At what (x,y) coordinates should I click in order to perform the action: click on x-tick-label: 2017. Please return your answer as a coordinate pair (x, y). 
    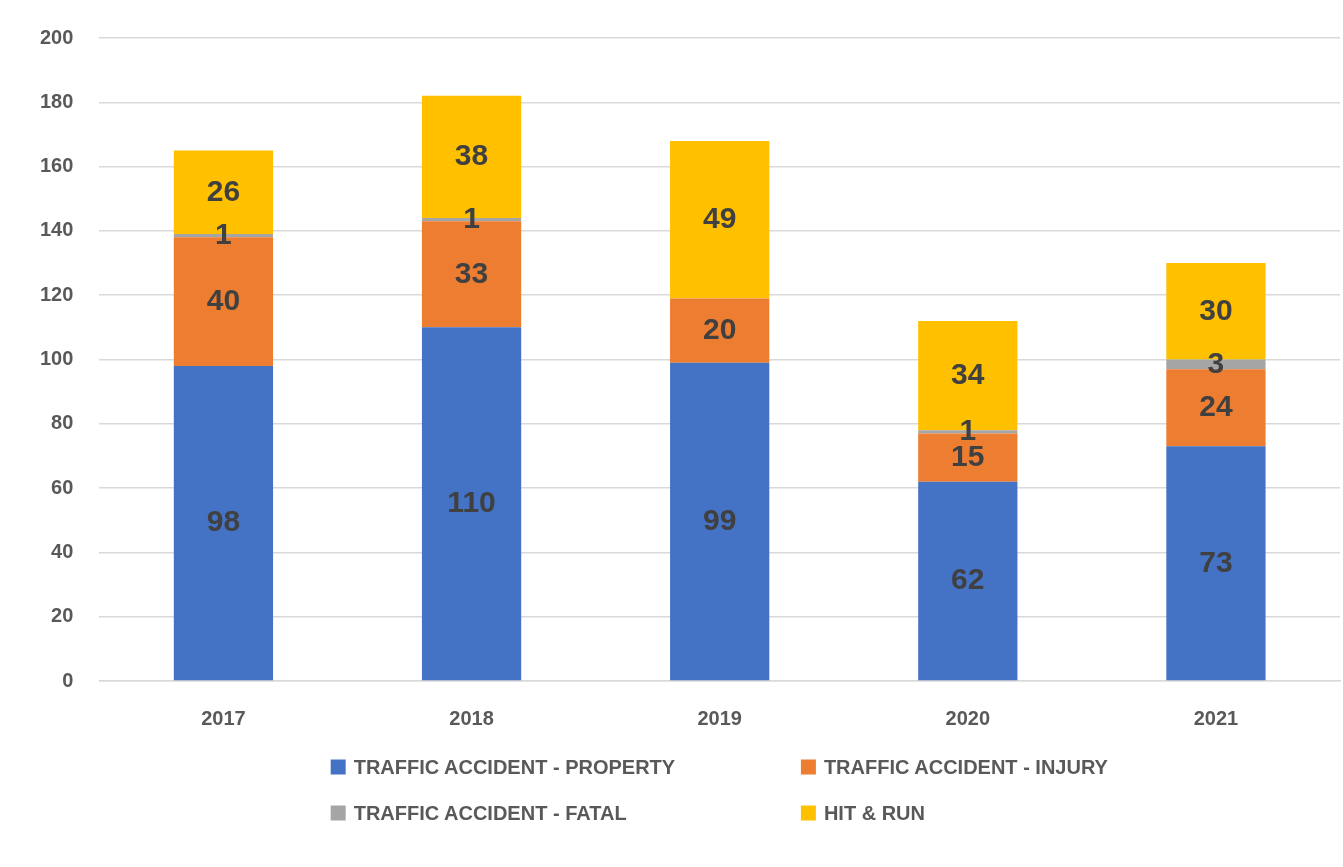
    Looking at the image, I should click on (223, 717).